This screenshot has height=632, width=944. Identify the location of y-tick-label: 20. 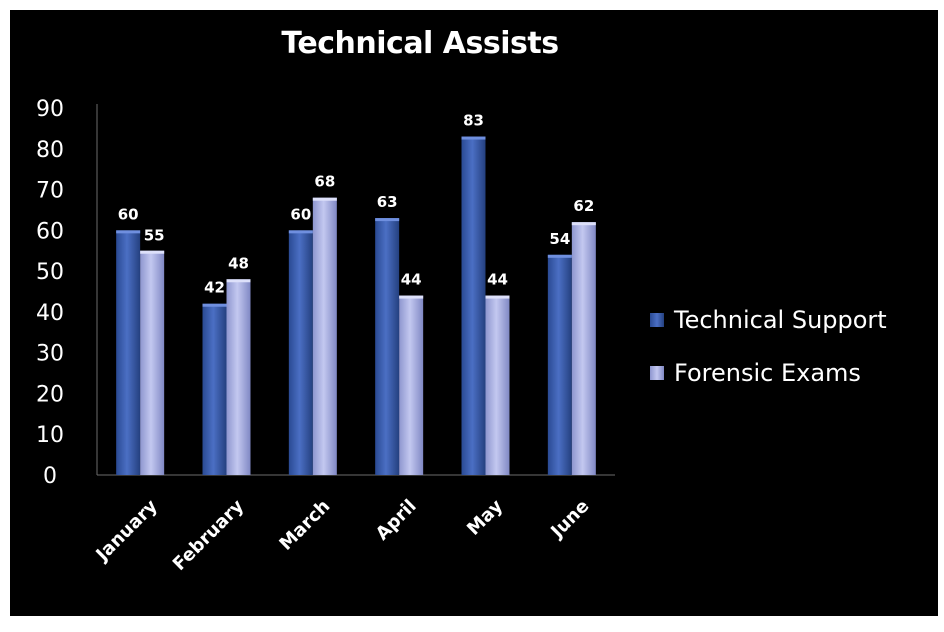
(50, 394).